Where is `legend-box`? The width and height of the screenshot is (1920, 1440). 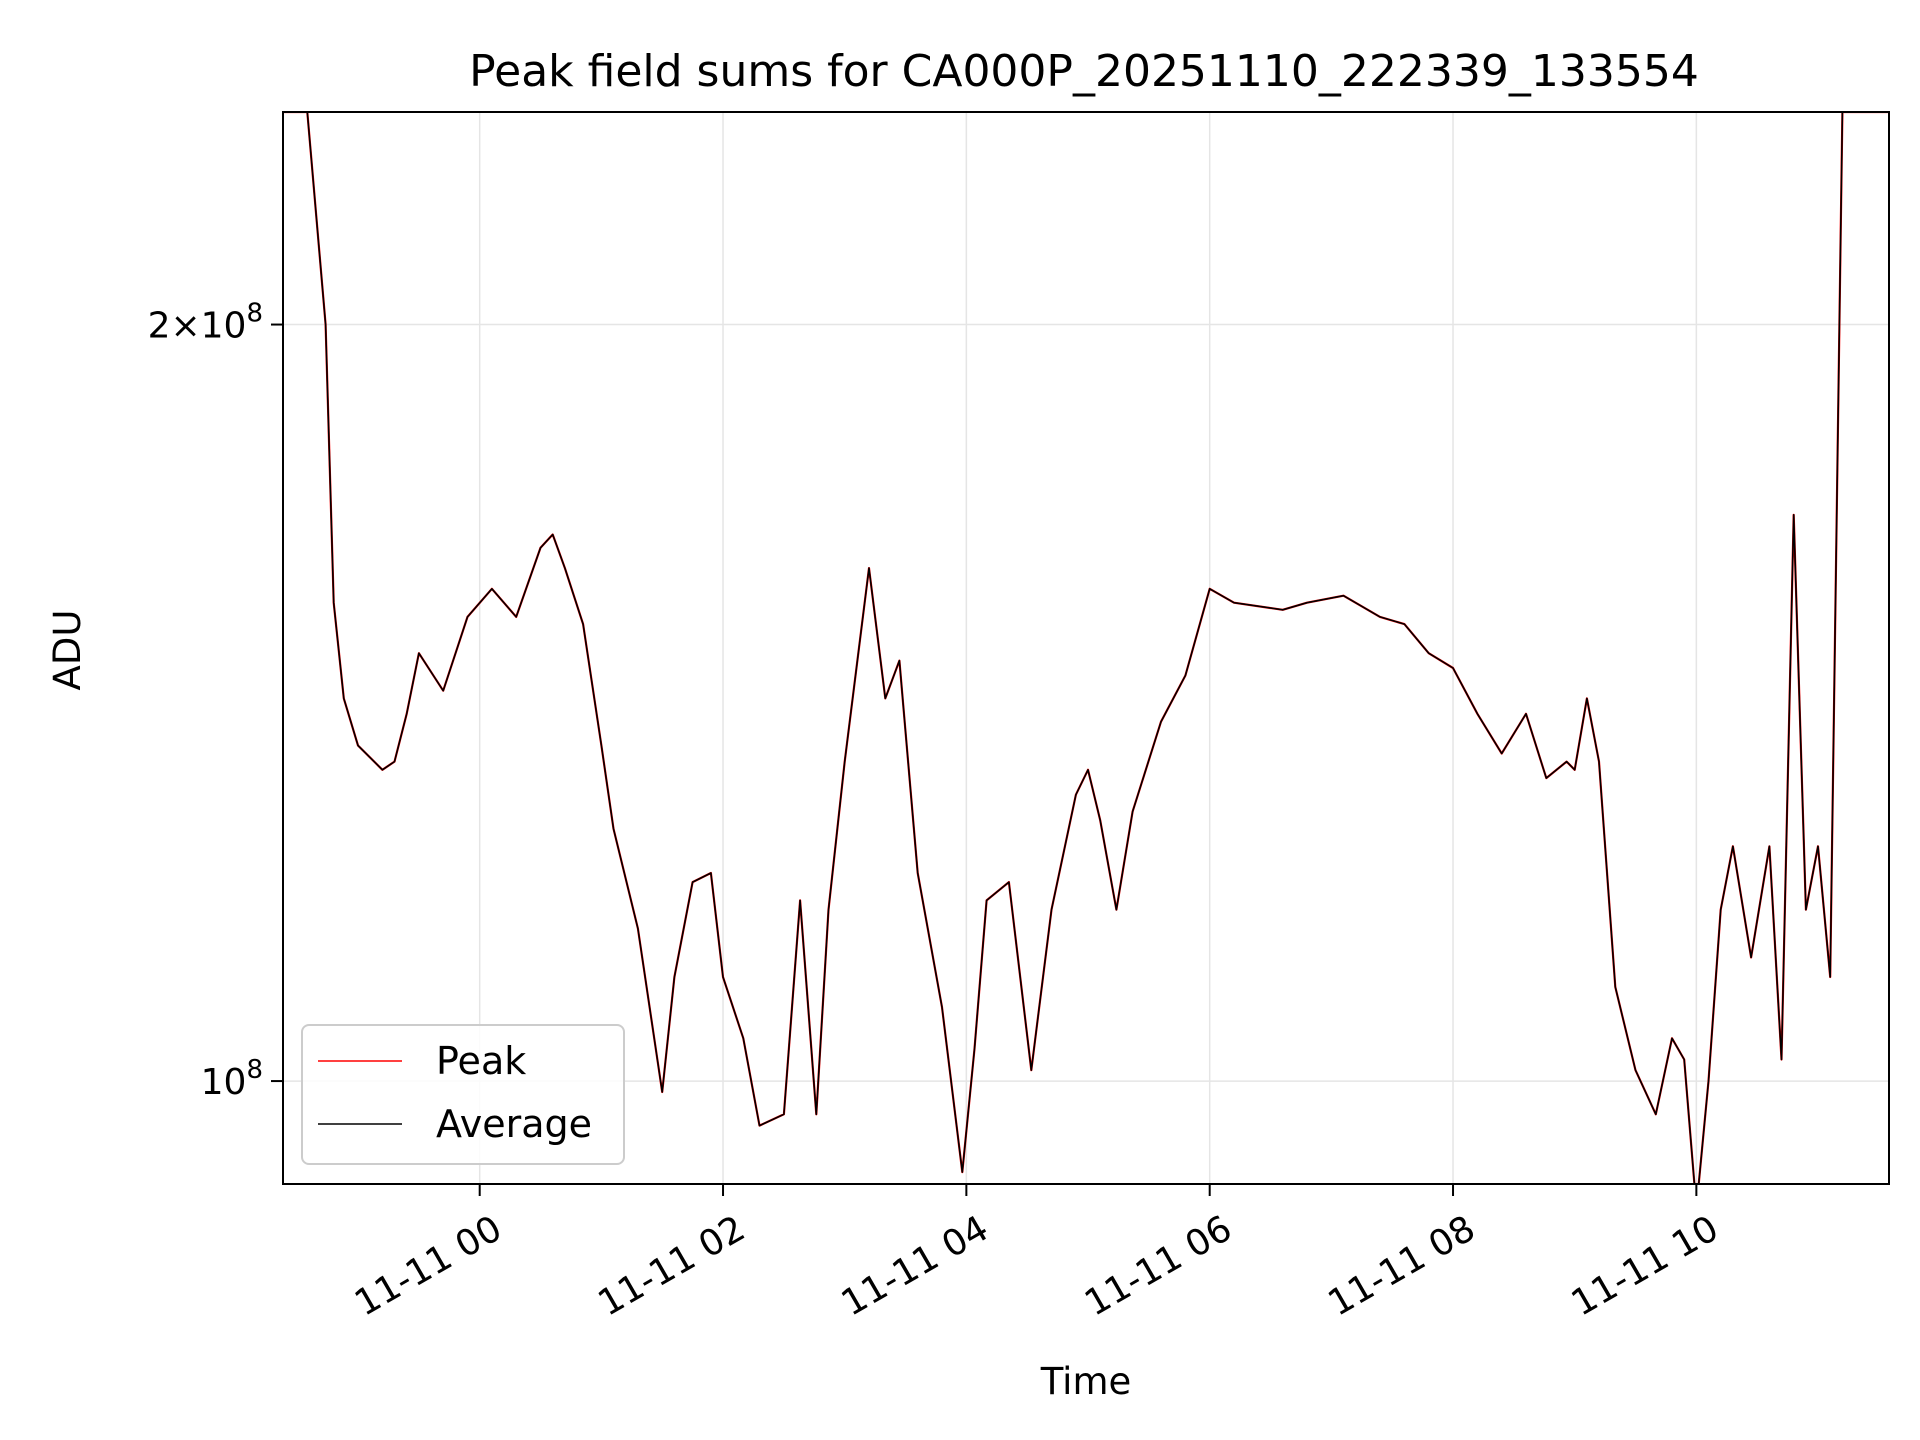
legend-box is located at coordinates (463, 1094).